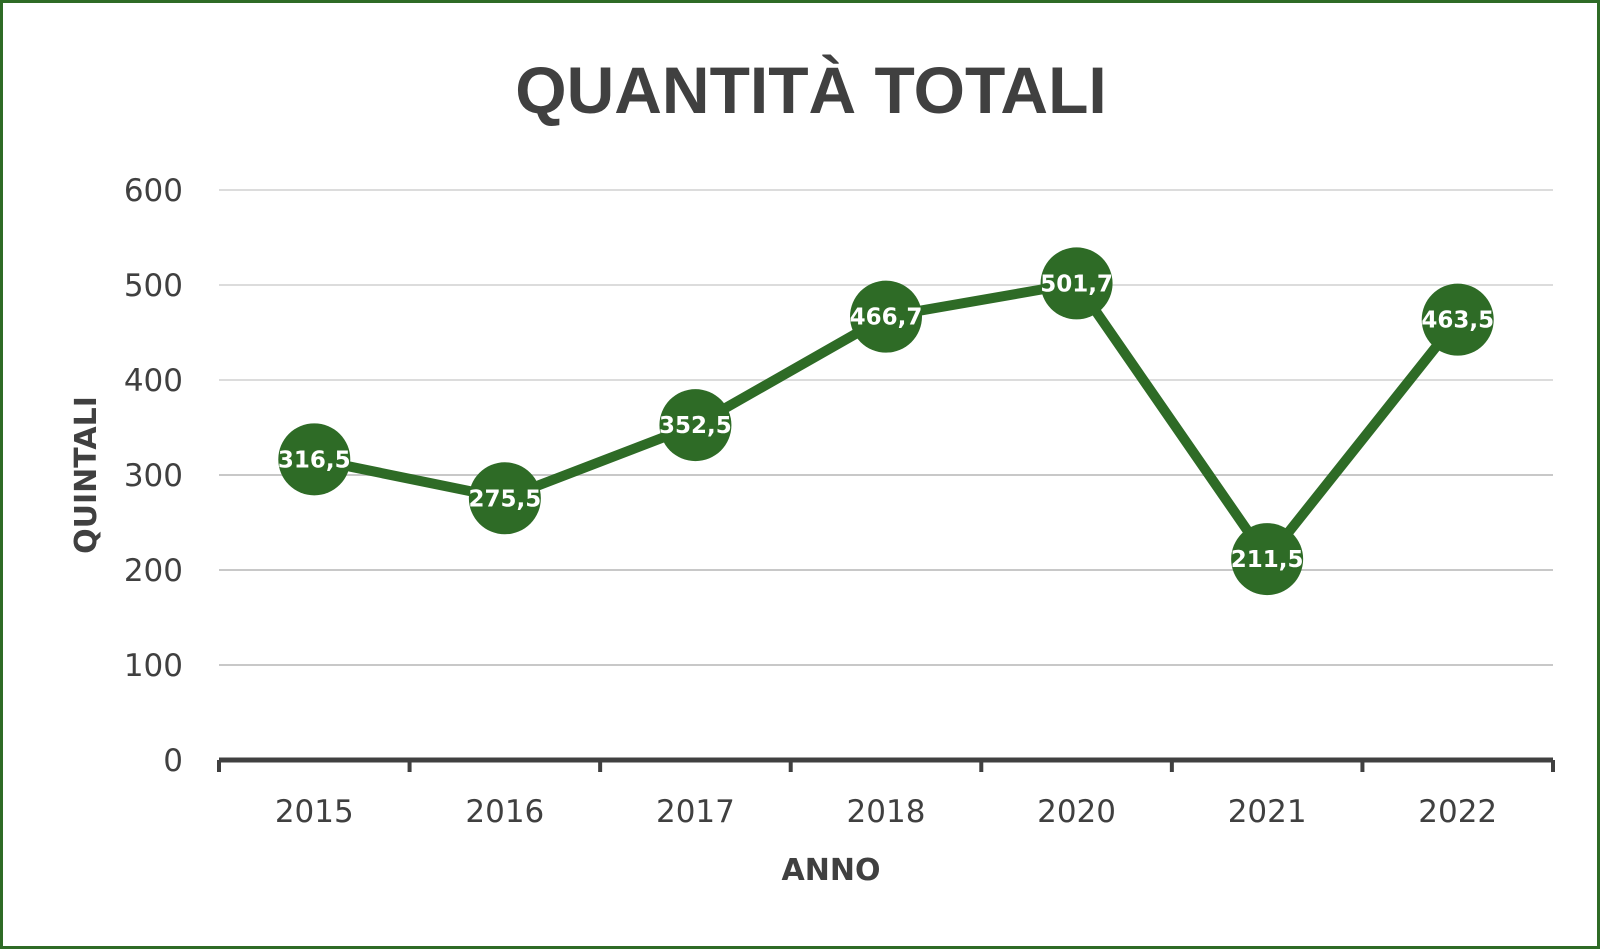 The image size is (1600, 952). What do you see at coordinates (886, 764) in the screenshot?
I see `x-axis` at bounding box center [886, 764].